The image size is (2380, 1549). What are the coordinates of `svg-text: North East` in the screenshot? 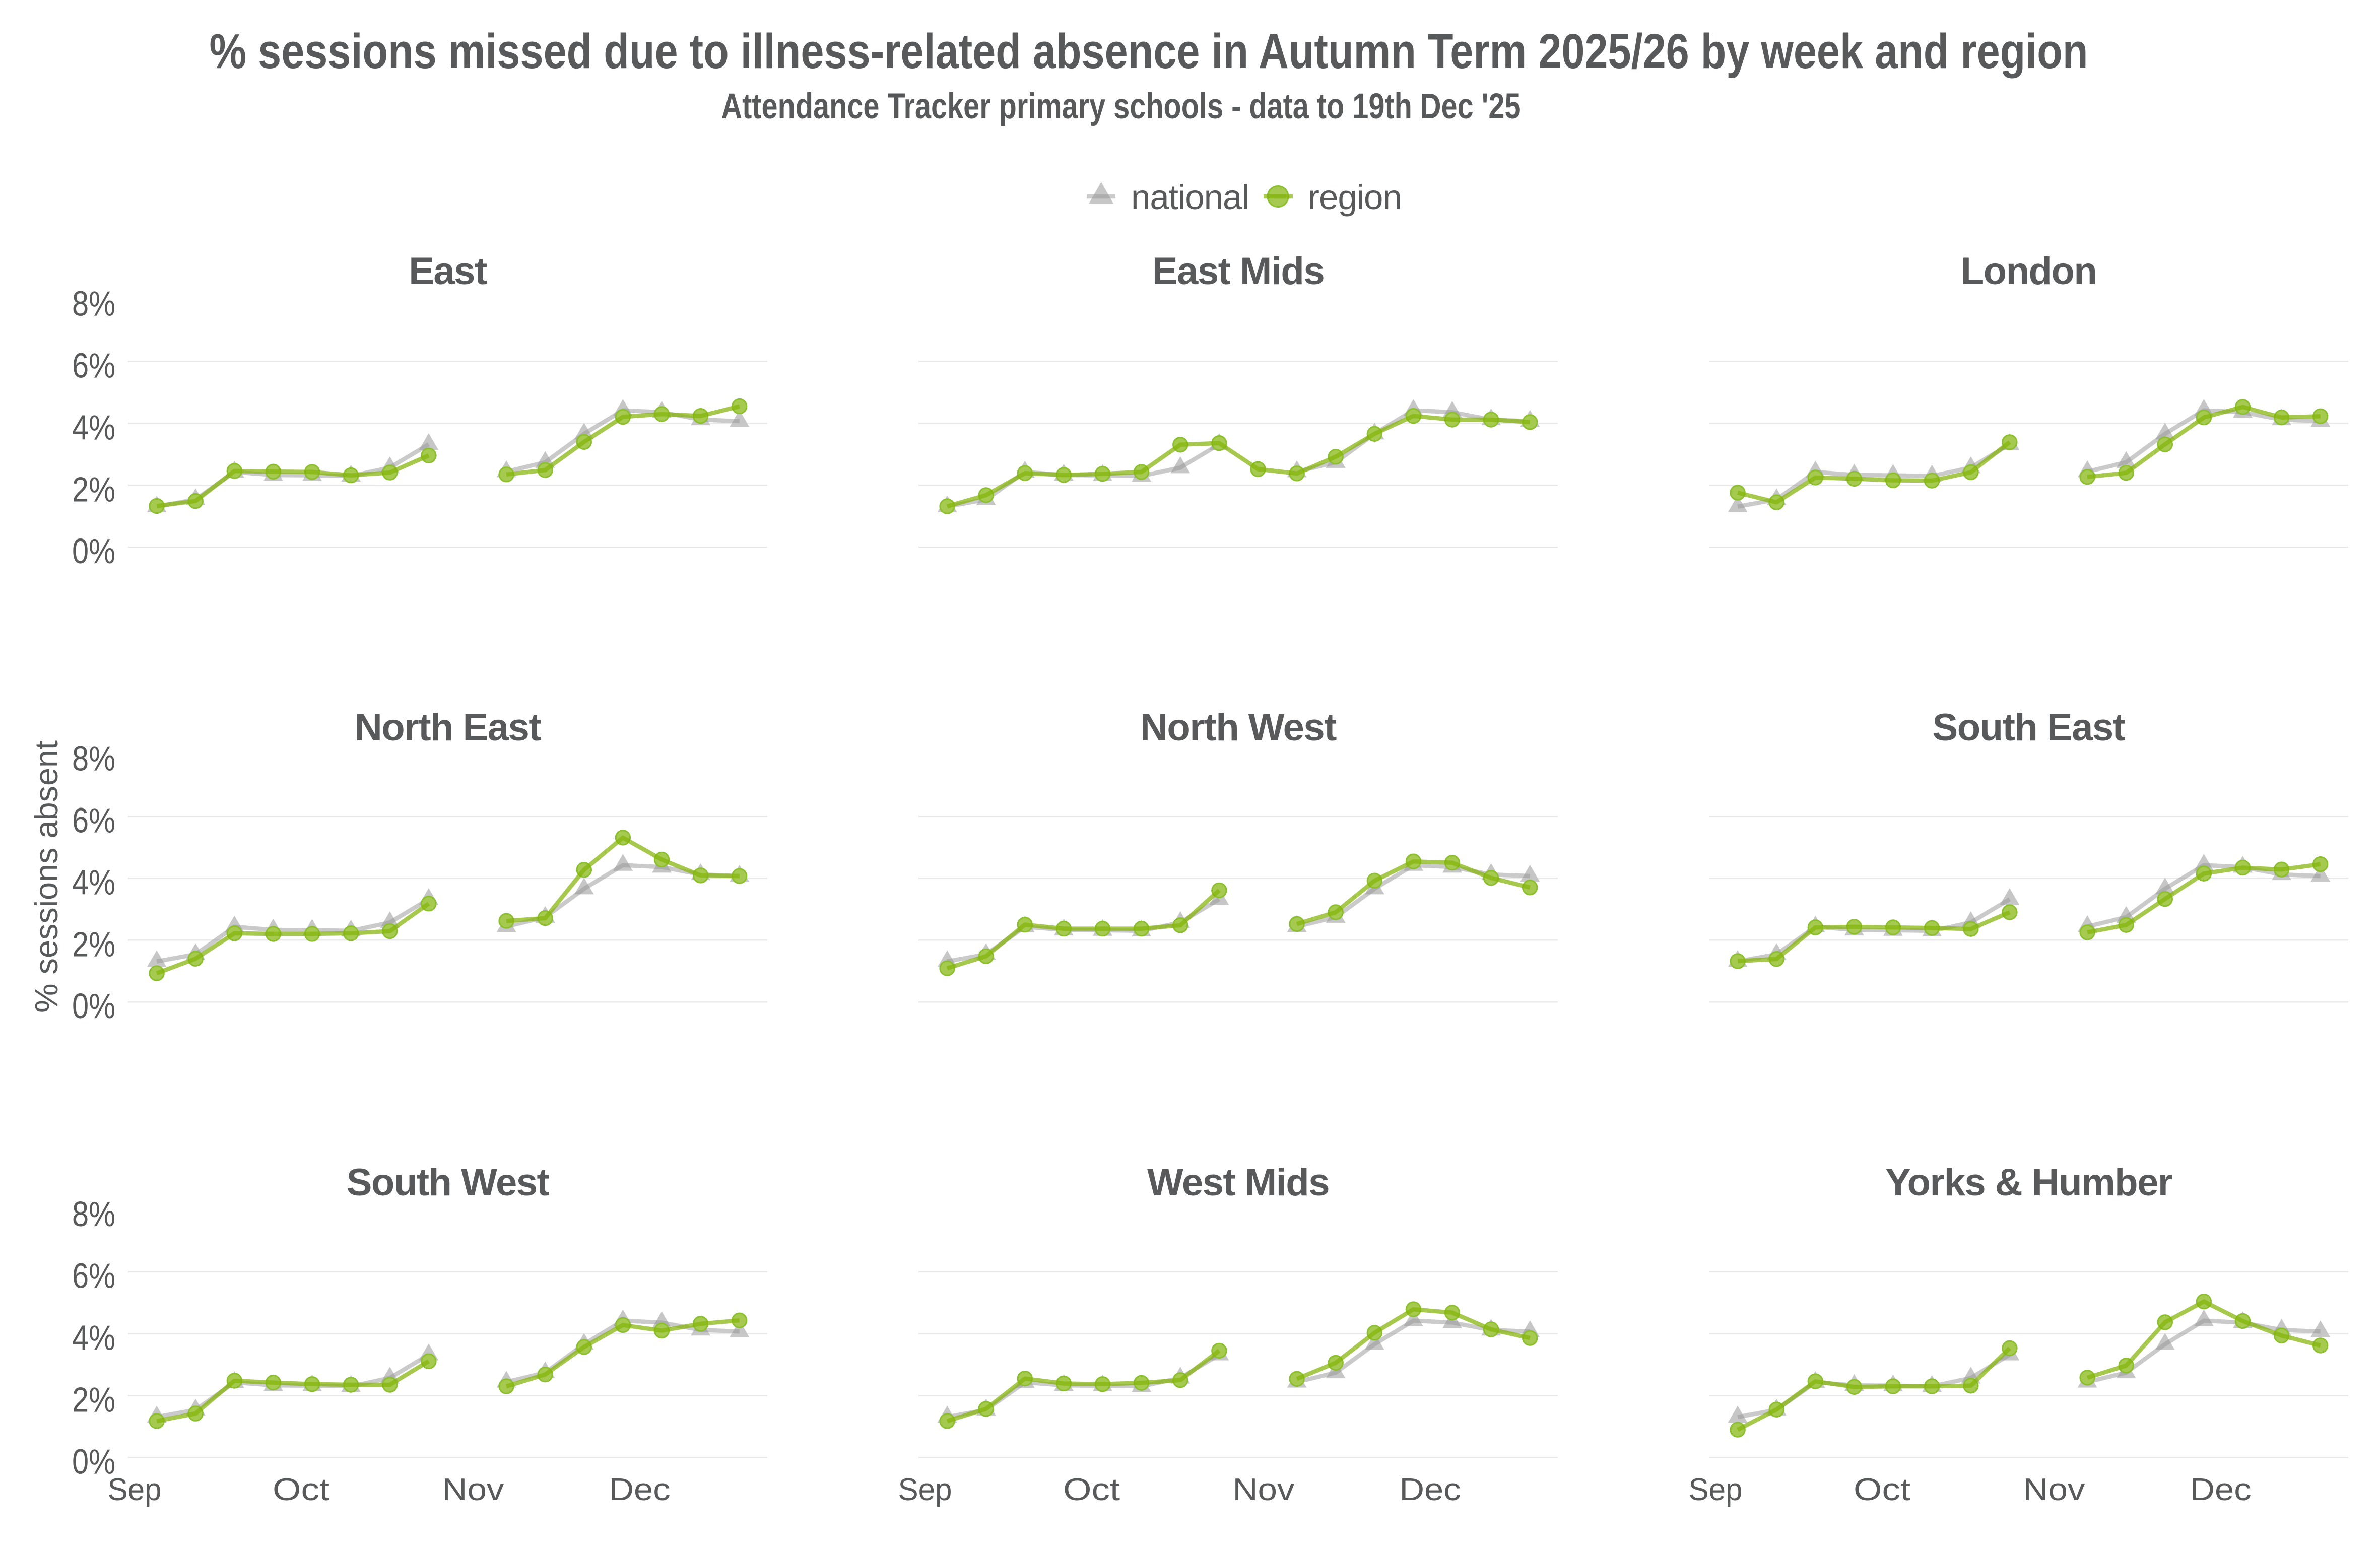 It's located at (448, 727).